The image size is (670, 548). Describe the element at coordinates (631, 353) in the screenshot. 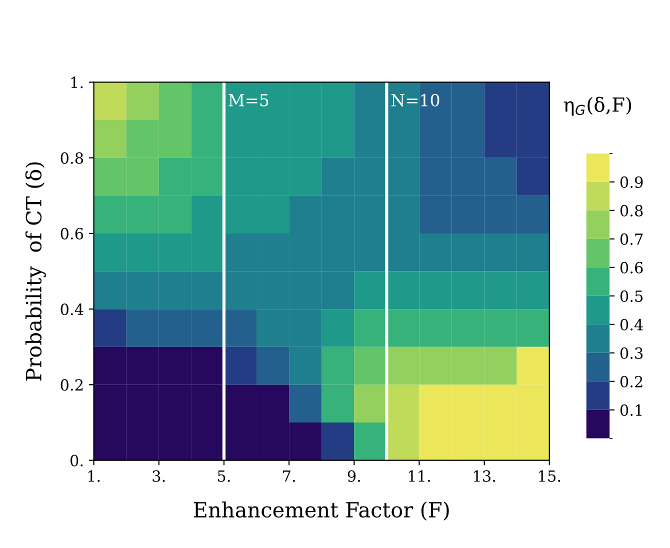

I see `color-bar-label: 0.3` at that location.